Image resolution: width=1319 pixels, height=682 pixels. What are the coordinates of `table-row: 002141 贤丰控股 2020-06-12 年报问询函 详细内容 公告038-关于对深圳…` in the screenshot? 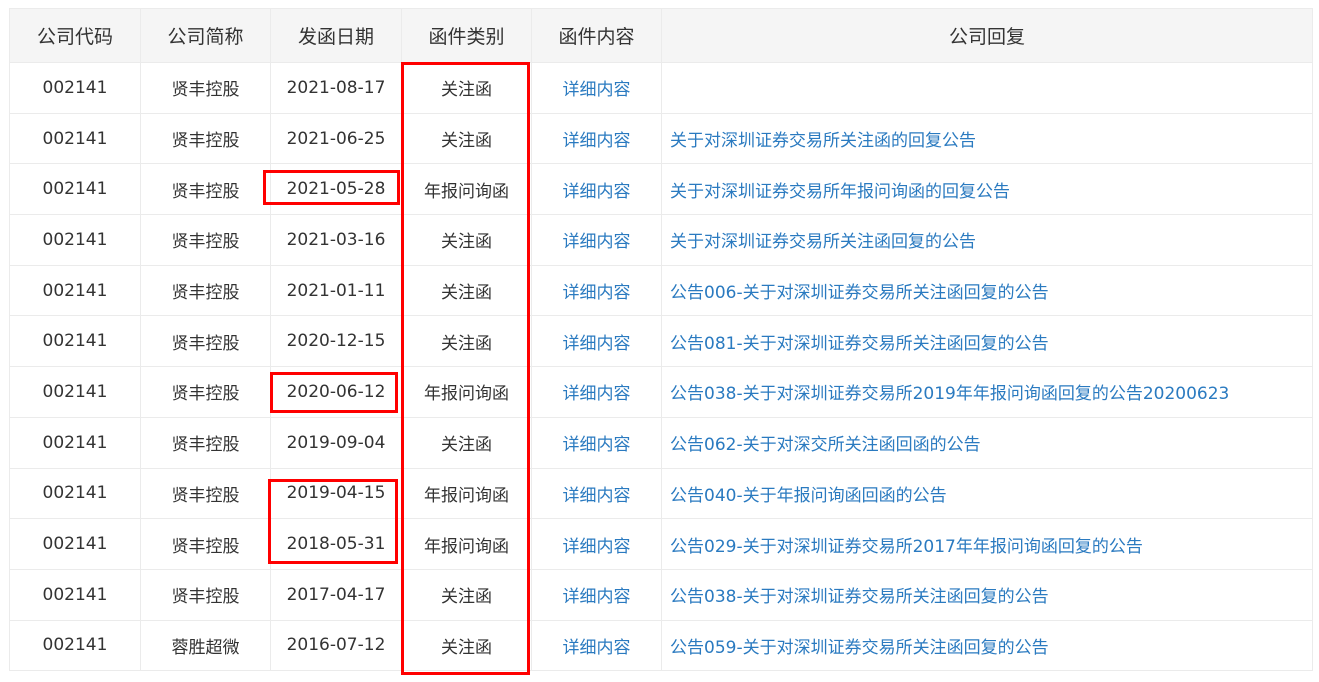 It's located at (661, 392).